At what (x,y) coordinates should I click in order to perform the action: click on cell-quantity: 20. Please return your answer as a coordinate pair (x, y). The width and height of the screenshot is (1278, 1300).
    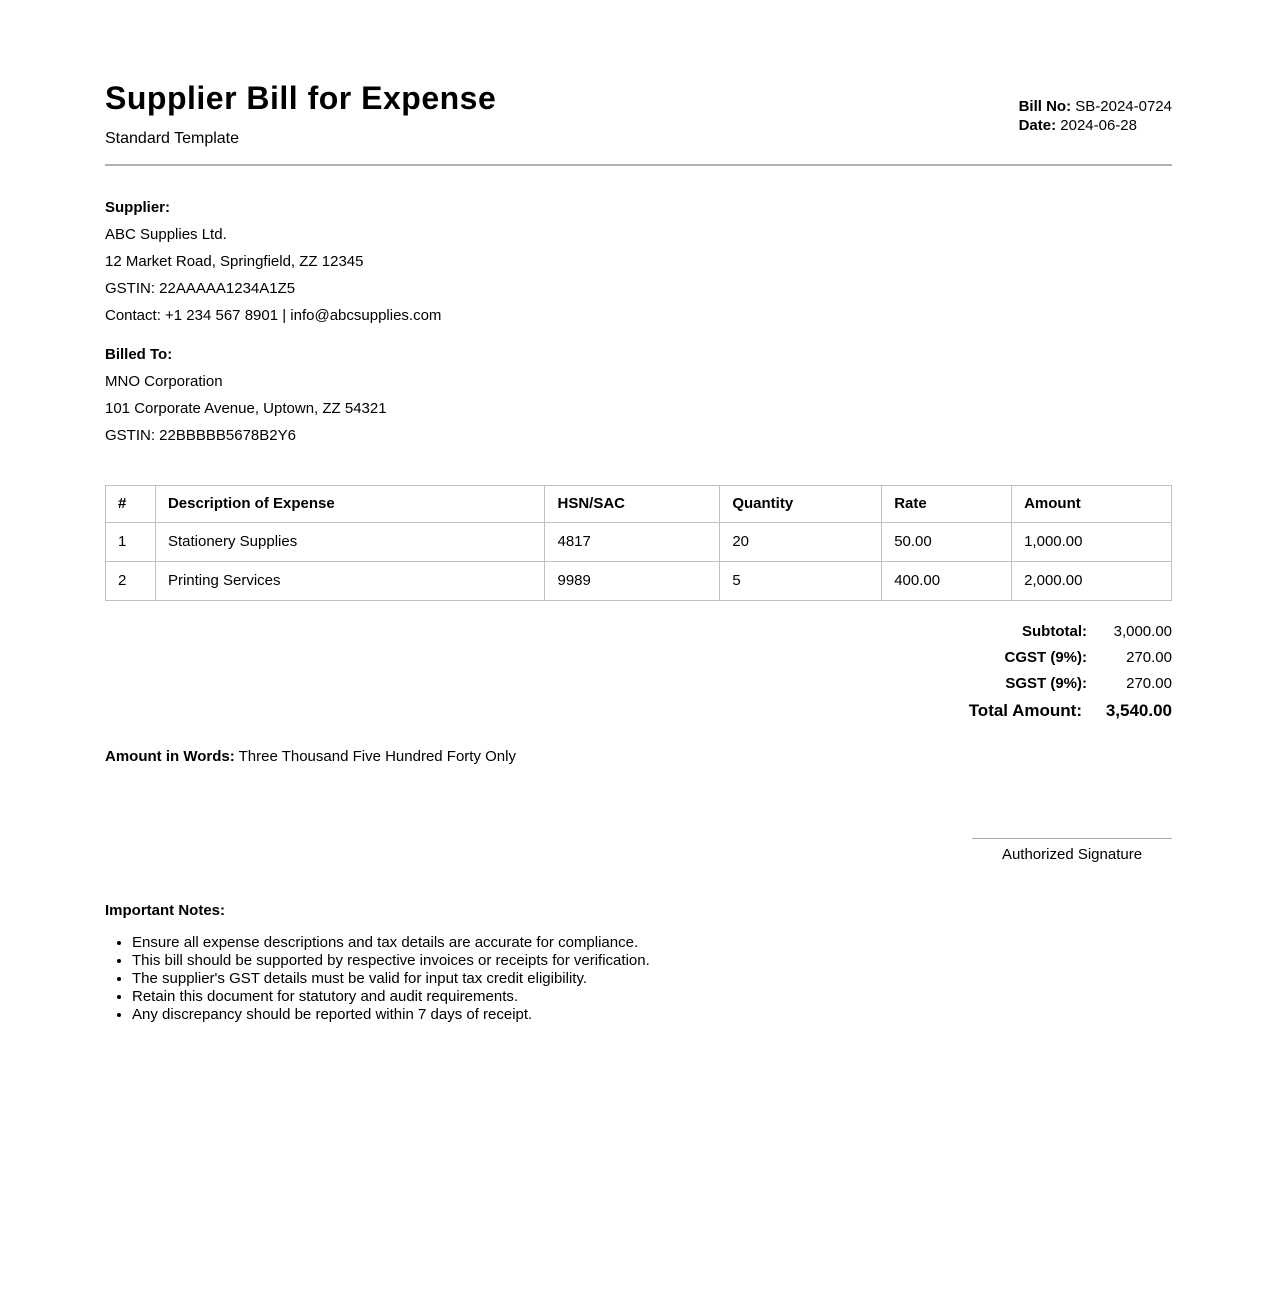
    Looking at the image, I should click on (801, 542).